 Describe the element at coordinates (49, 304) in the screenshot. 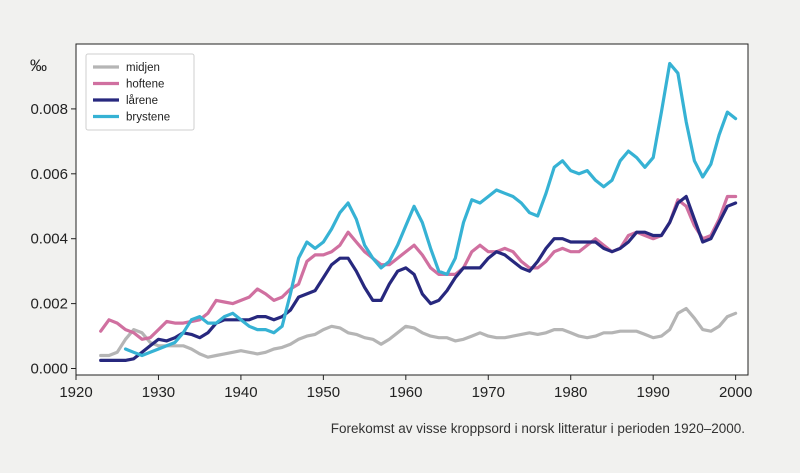

I see `y-tick-label: 0.002` at that location.